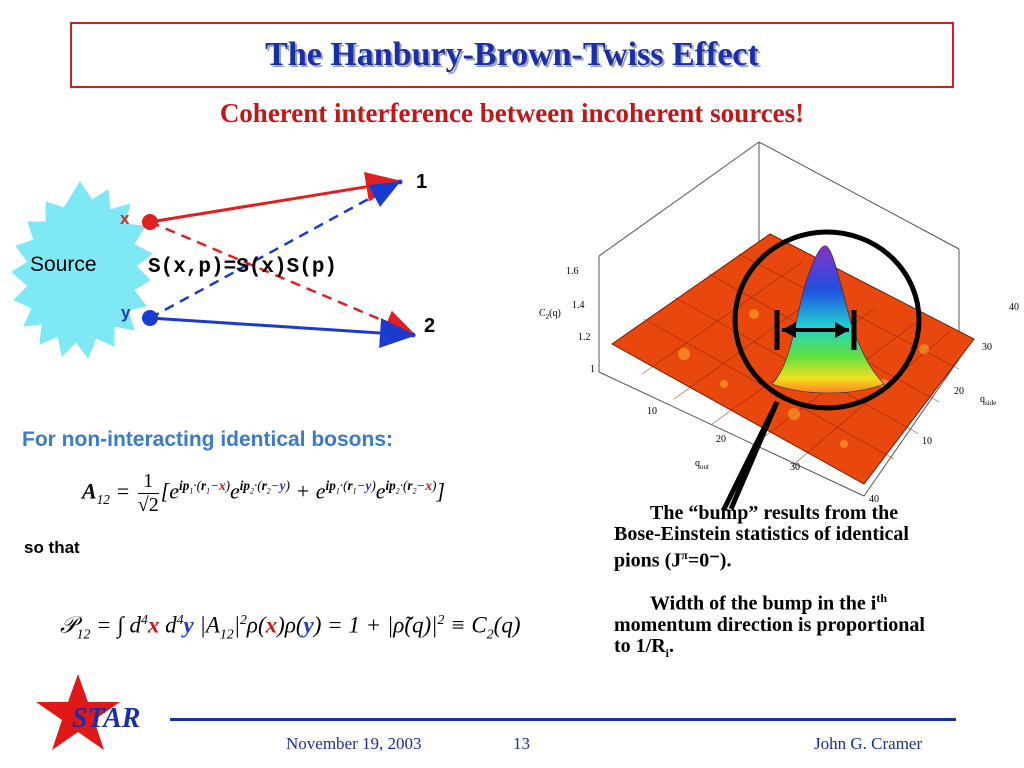 The width and height of the screenshot is (1024, 768). I want to click on qside-tick-20: 20, so click(959, 391).